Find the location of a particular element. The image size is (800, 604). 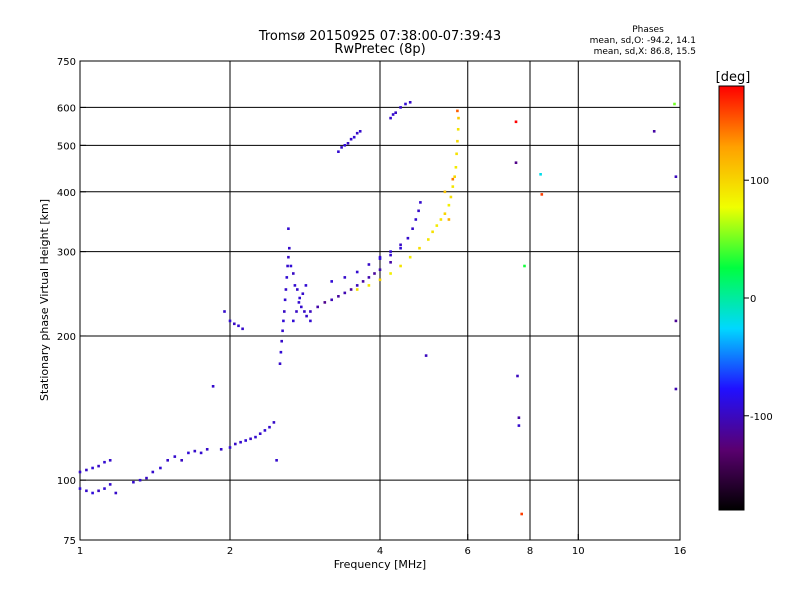

x-axis-label: Frequency [MHz] is located at coordinates (380, 564).